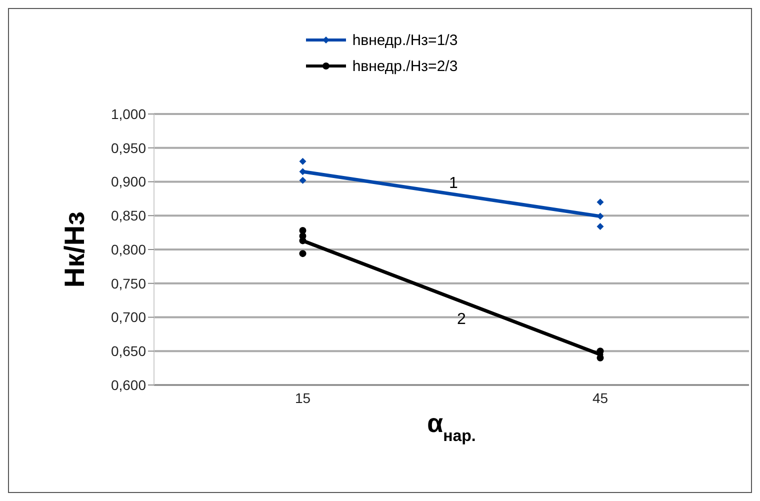  What do you see at coordinates (302, 398) in the screenshot?
I see `x-tick-label: 15` at bounding box center [302, 398].